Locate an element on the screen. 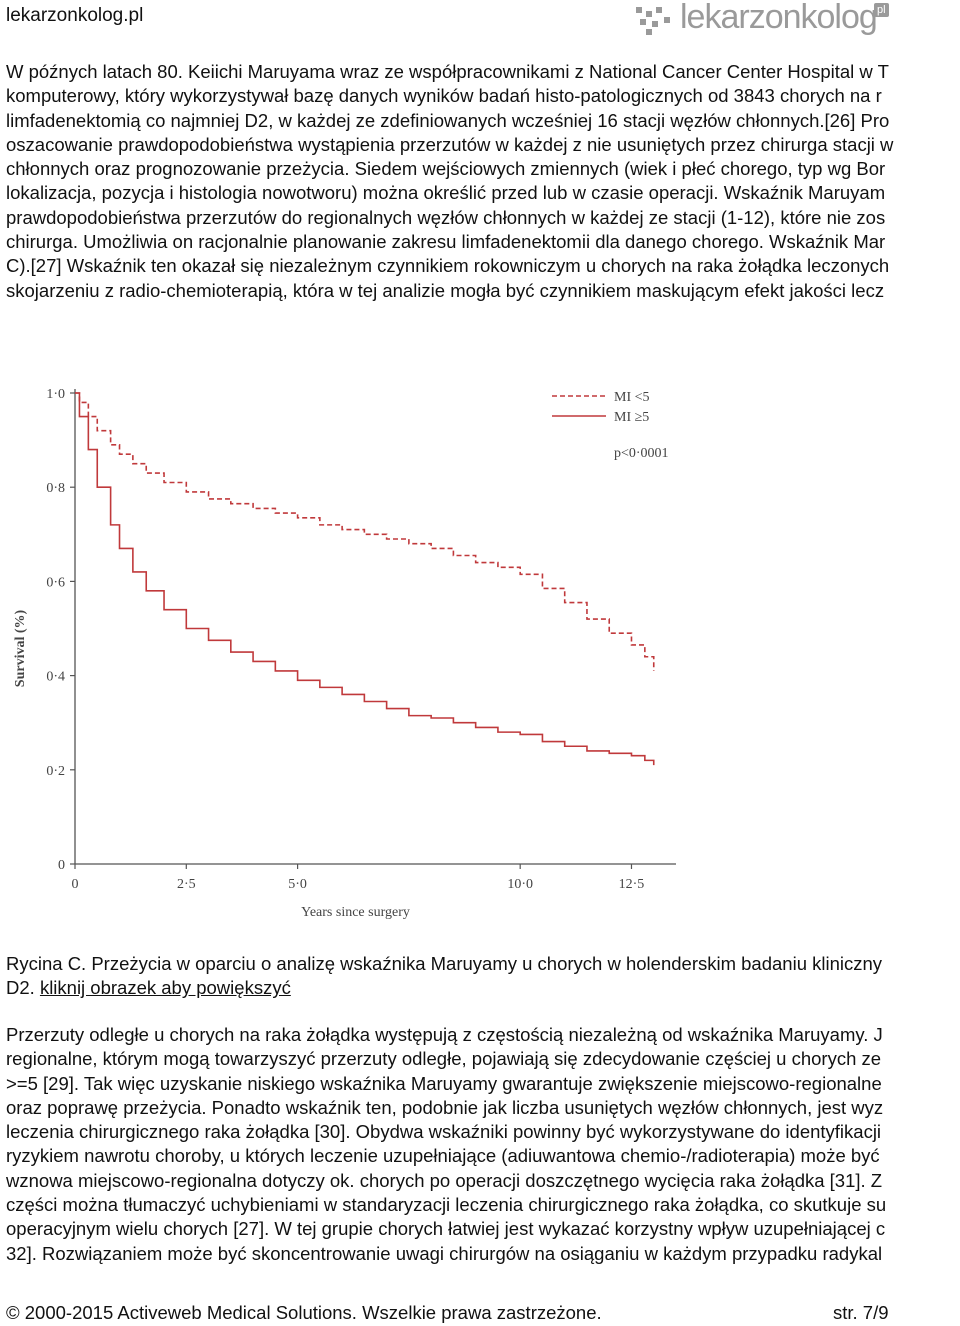 This screenshot has width=960, height=1326. x-tick-label: 2·5 is located at coordinates (186, 884).